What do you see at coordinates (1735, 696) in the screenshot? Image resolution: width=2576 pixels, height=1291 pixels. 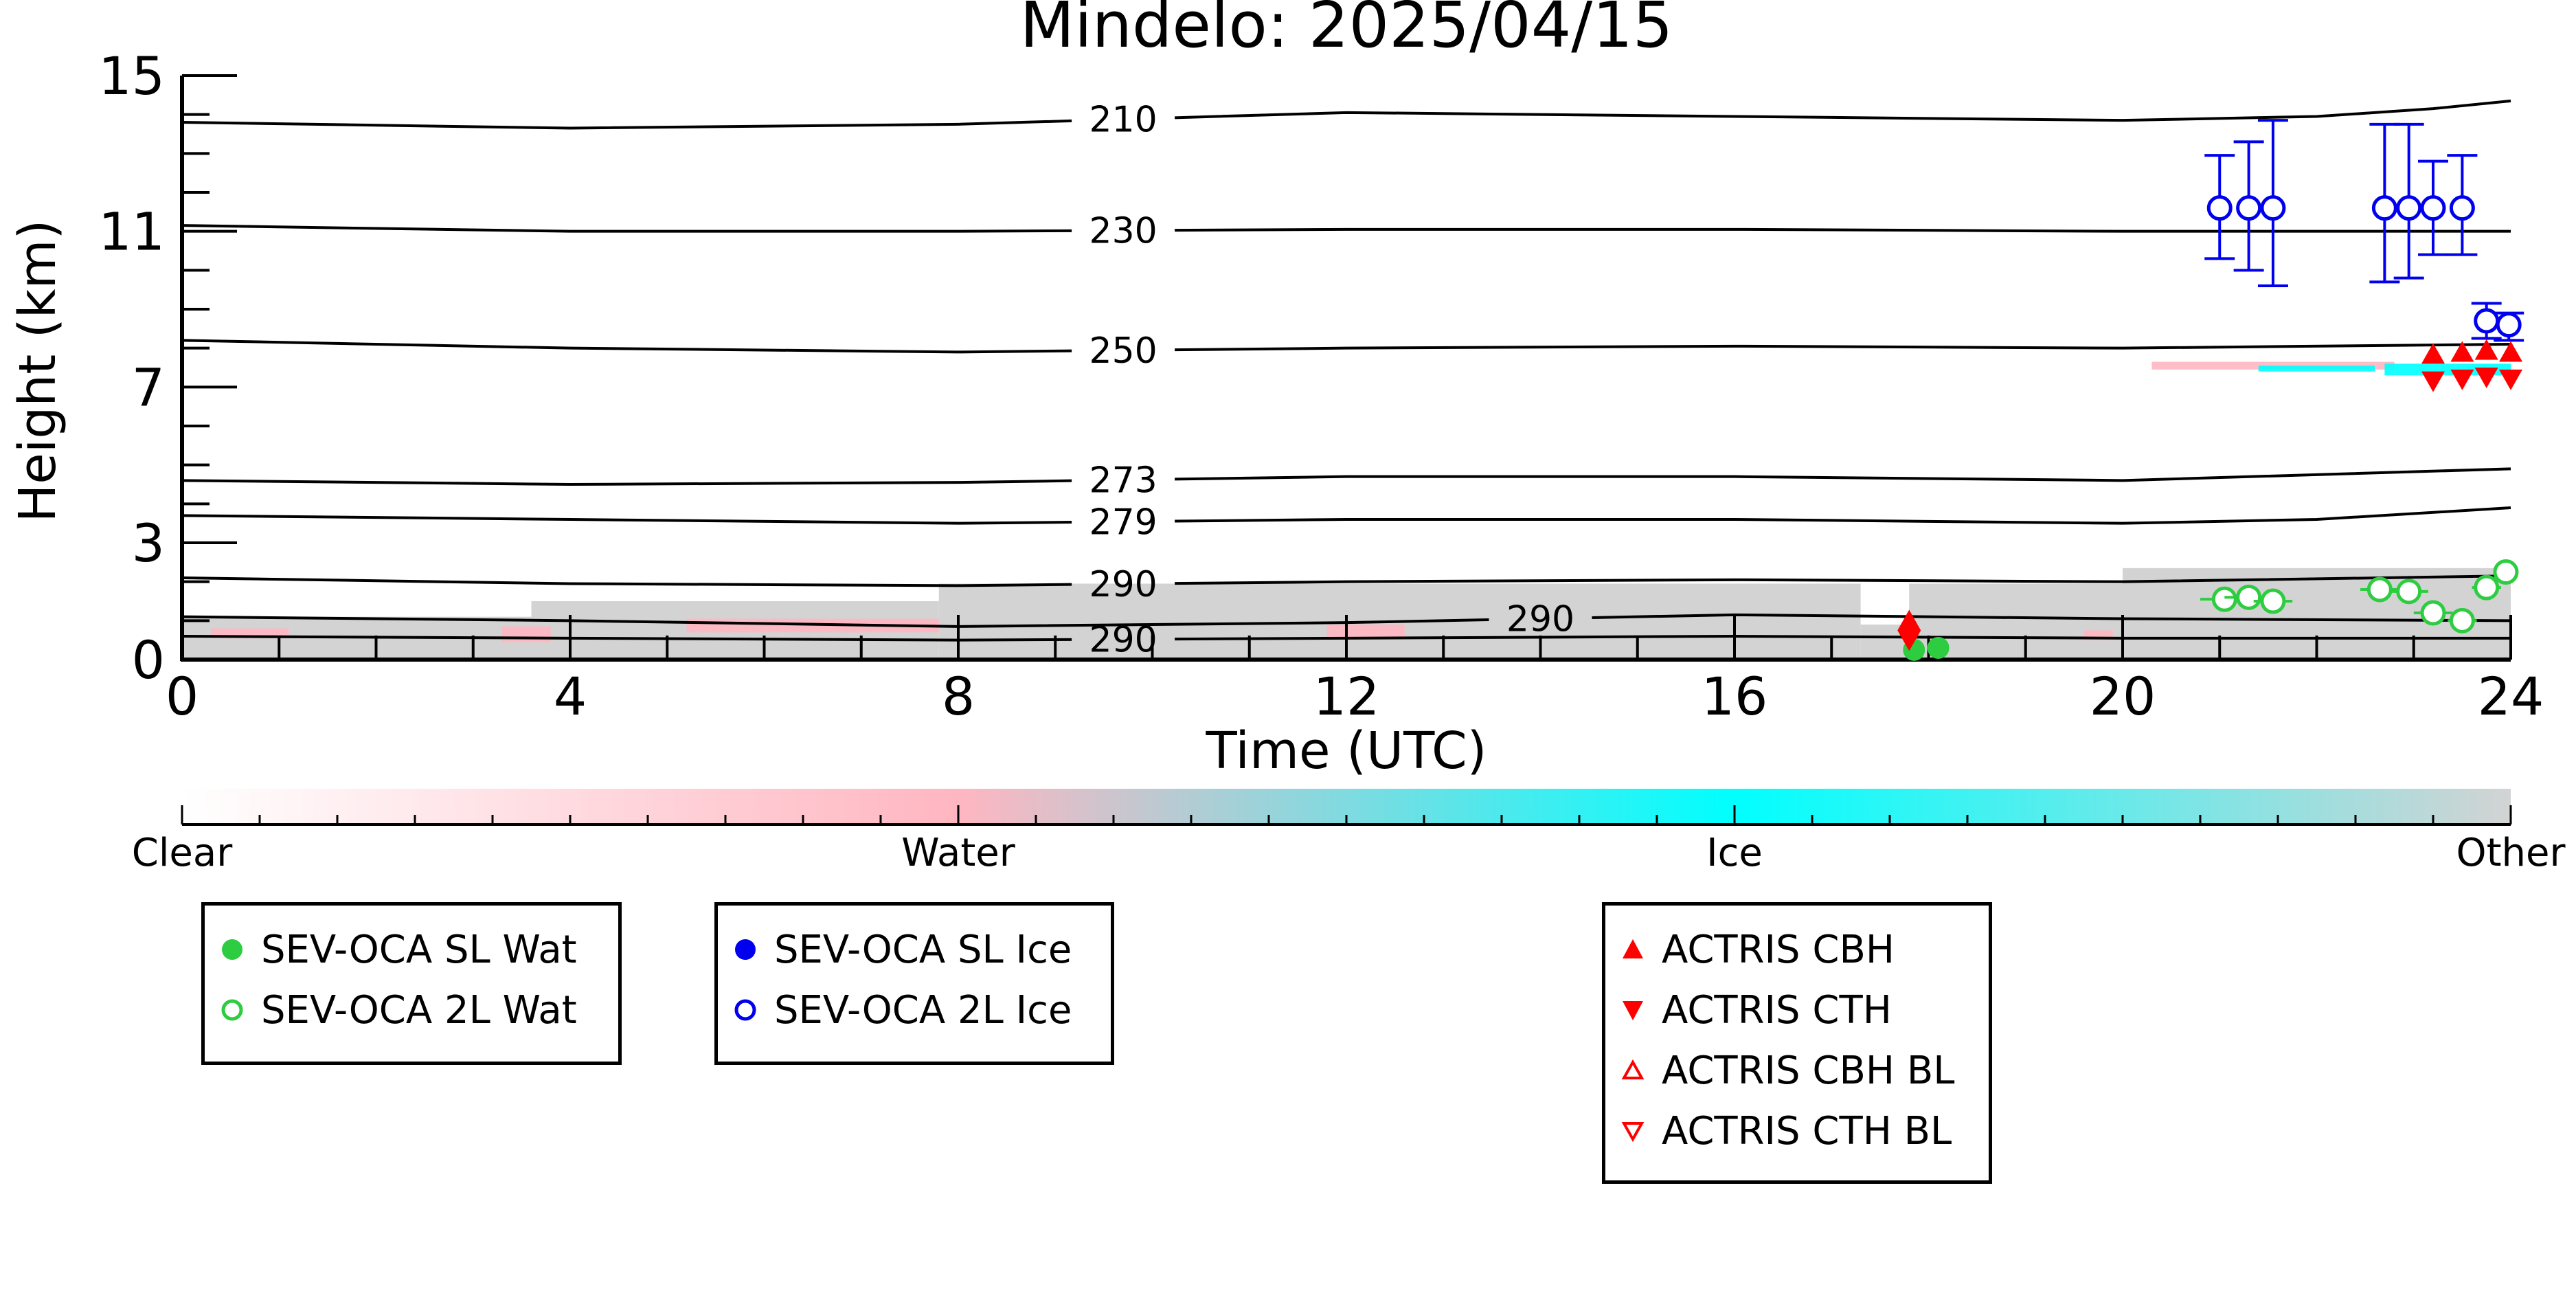 I see `x-tick-label: 16` at bounding box center [1735, 696].